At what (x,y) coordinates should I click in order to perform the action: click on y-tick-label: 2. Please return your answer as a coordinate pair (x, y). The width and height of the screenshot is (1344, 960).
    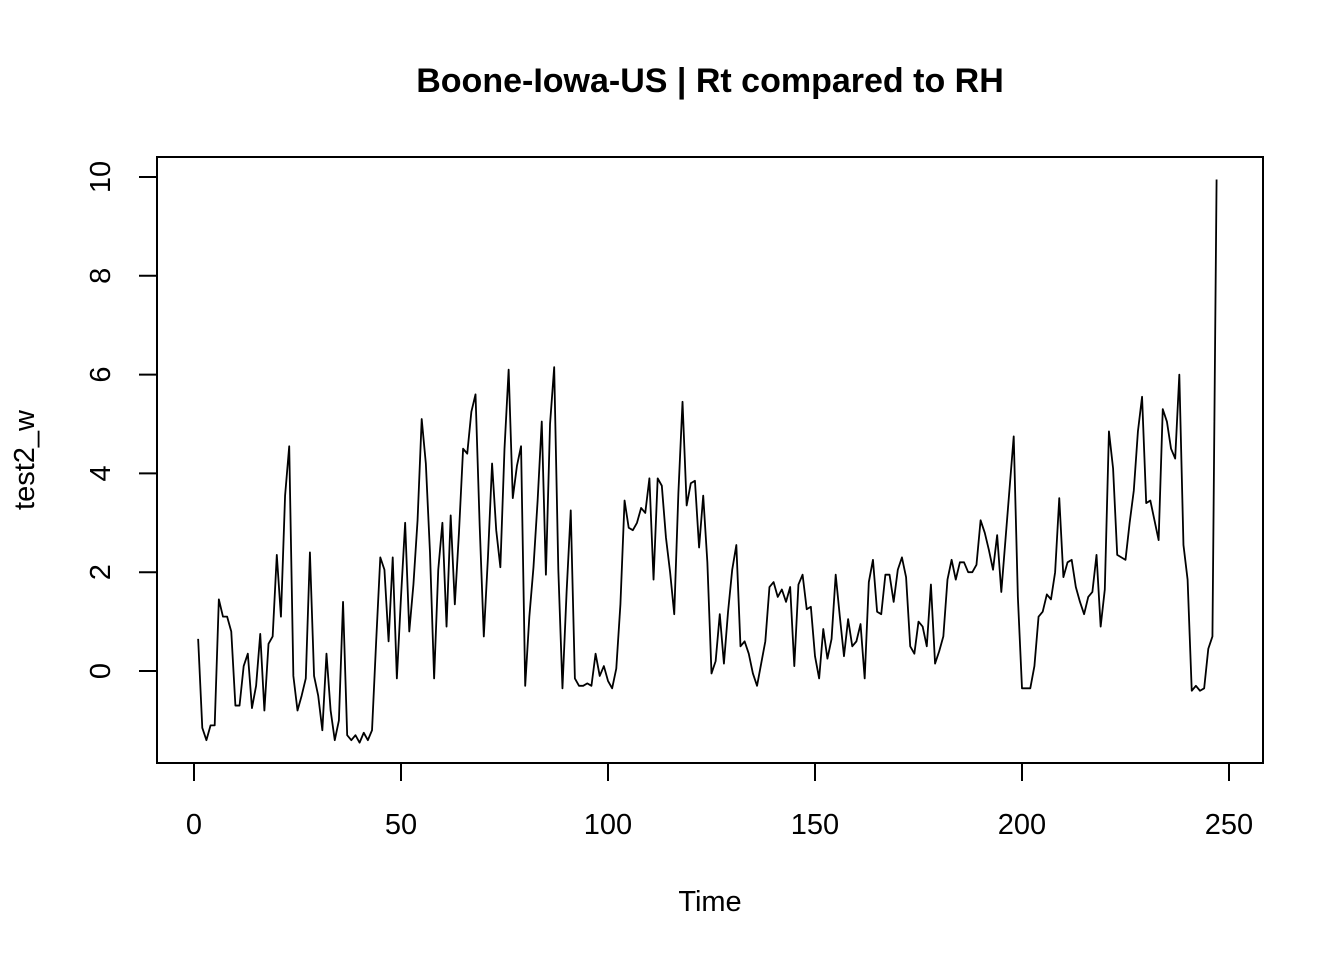
    Looking at the image, I should click on (101, 572).